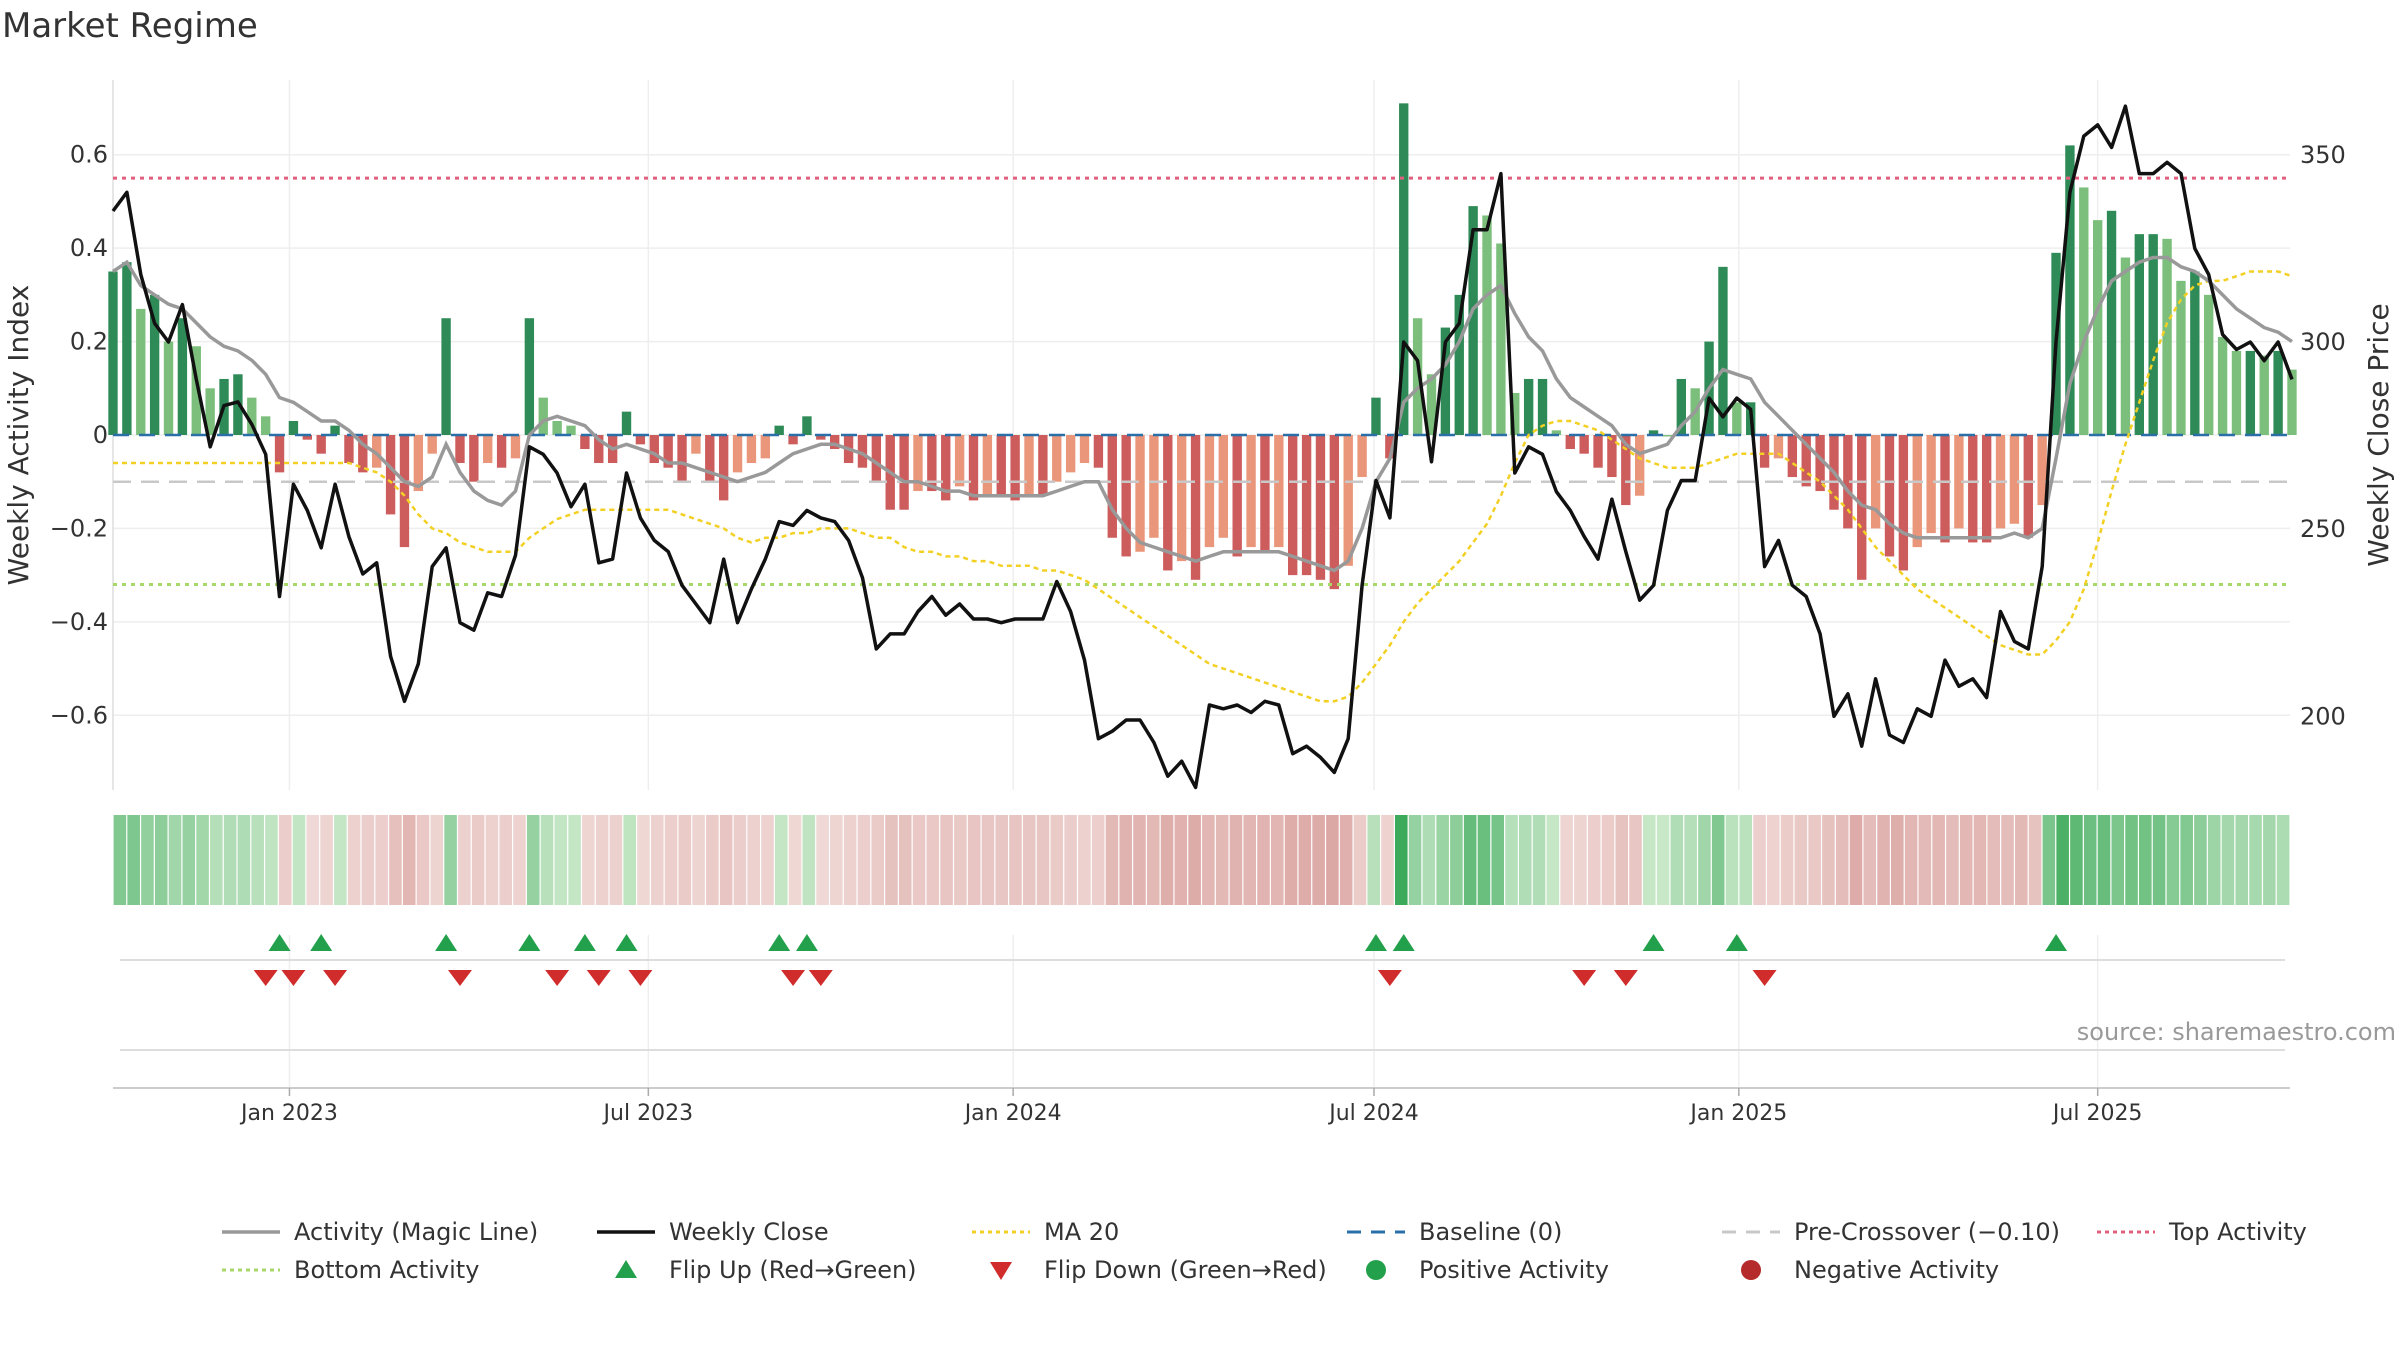 This screenshot has width=2400, height=1350. Describe the element at coordinates (350, 1270) in the screenshot. I see `legend-item: Bottom Activity` at that location.